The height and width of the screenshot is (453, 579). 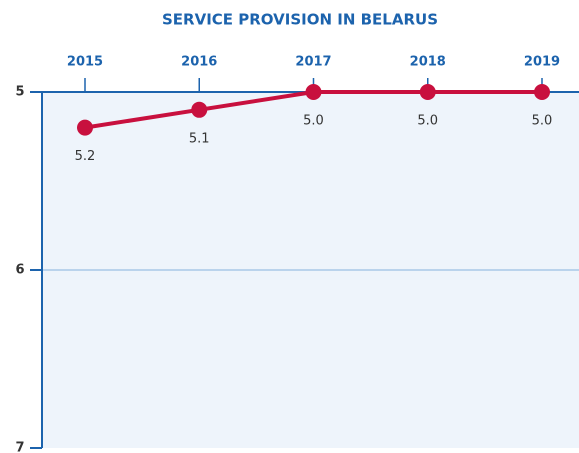 What do you see at coordinates (542, 62) in the screenshot?
I see `x-tick-label: 2019` at bounding box center [542, 62].